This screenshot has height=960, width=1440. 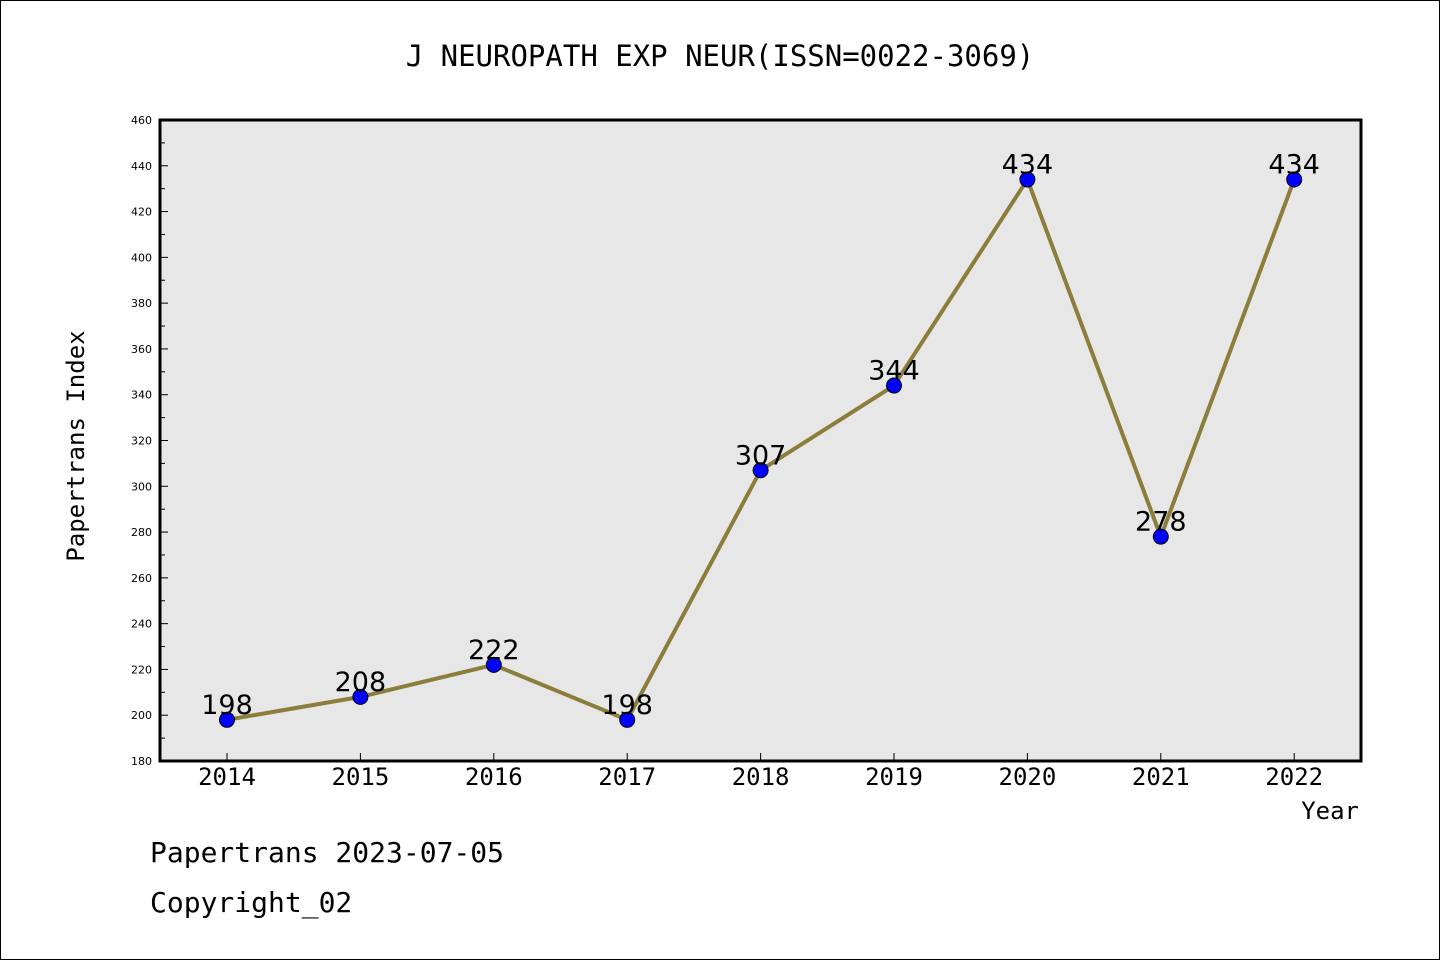 What do you see at coordinates (894, 777) in the screenshot?
I see `x-tick-label: 2019` at bounding box center [894, 777].